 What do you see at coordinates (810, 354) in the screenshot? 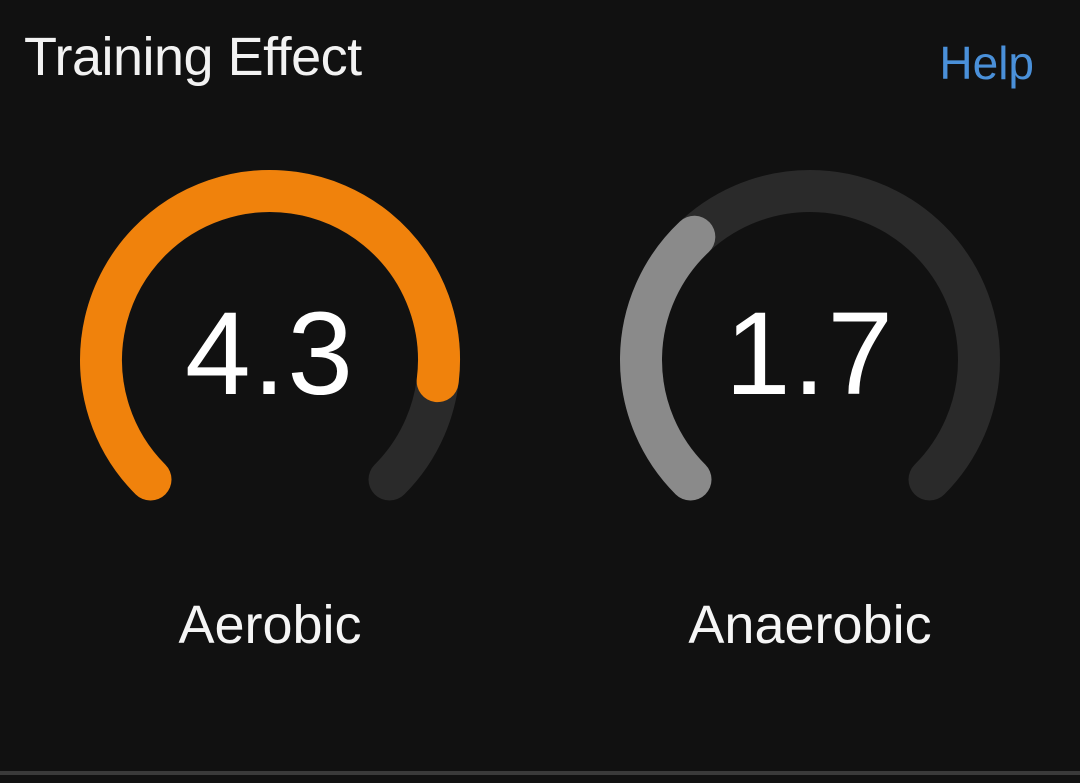
I see `anaerobic-value: 1.7` at bounding box center [810, 354].